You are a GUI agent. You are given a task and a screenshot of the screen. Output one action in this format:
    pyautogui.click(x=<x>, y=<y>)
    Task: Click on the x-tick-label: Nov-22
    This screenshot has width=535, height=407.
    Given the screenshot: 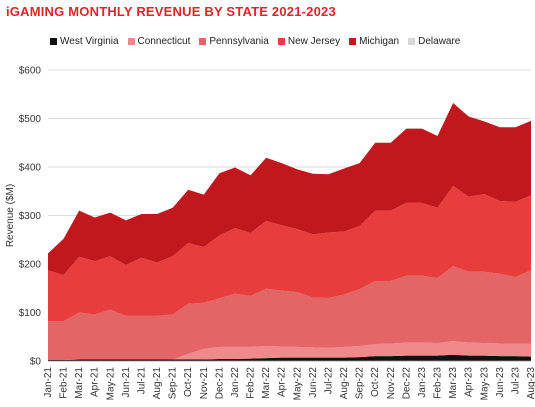 What is the action you would take?
    pyautogui.click(x=391, y=383)
    